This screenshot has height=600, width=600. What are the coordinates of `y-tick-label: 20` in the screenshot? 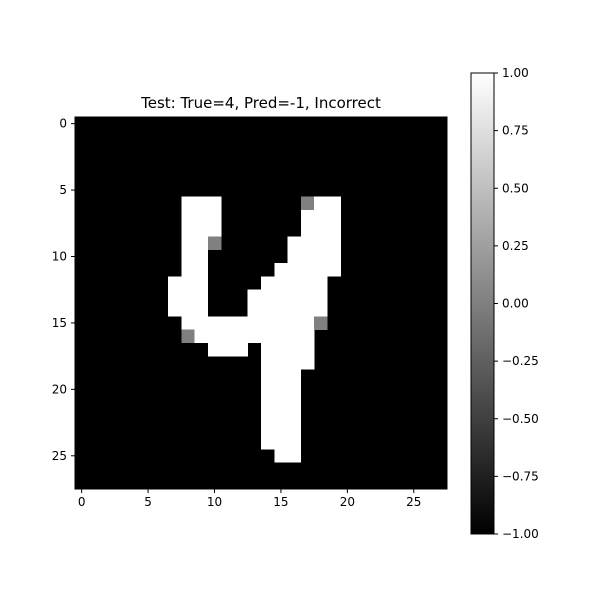 It's located at (59, 389).